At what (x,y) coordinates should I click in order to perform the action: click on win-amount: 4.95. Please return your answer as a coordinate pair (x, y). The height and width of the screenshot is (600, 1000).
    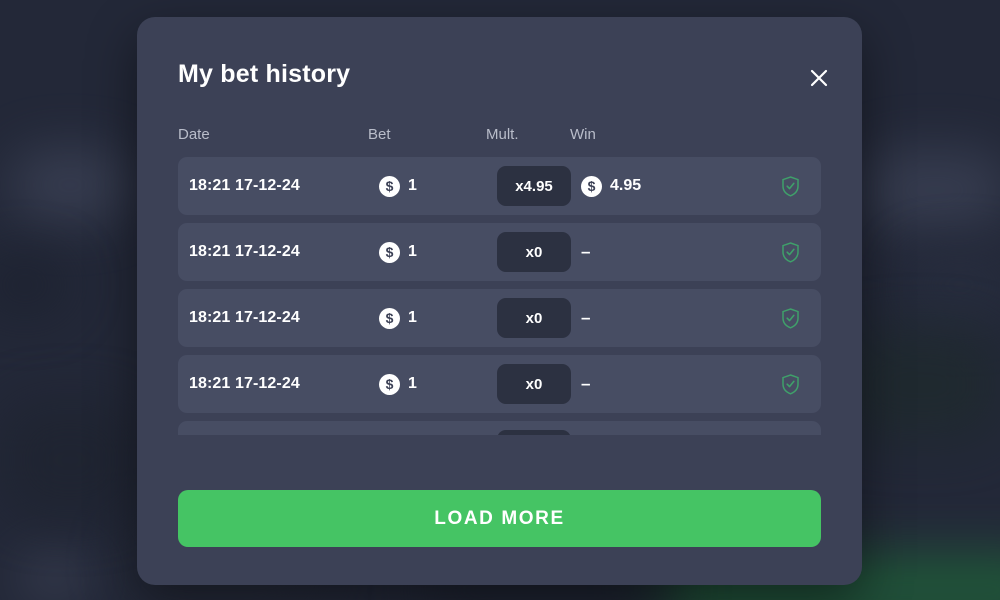
    Looking at the image, I should click on (626, 185).